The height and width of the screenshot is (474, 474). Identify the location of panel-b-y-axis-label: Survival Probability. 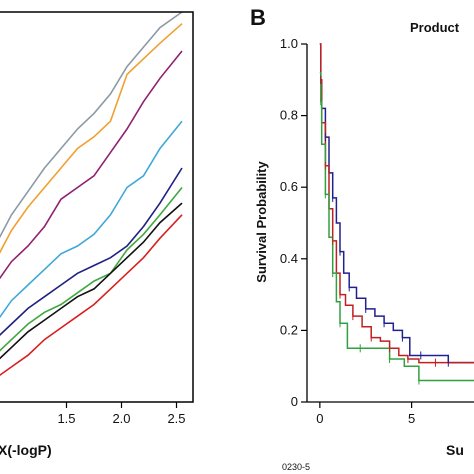
(261, 222).